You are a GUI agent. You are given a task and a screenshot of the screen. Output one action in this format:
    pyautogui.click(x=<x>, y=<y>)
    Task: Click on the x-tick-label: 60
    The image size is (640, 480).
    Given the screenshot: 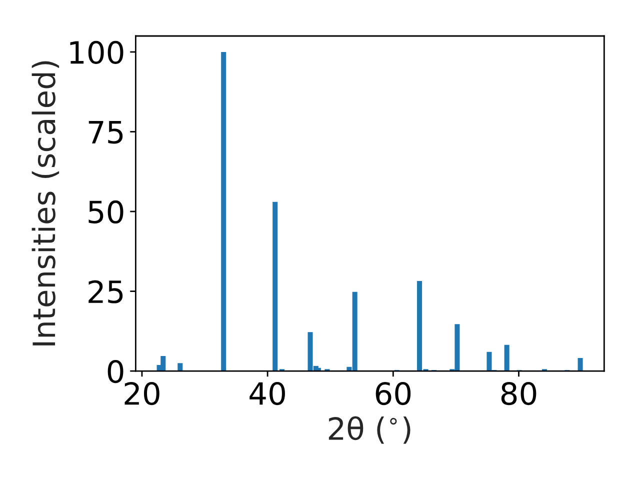 What is the action you would take?
    pyautogui.click(x=393, y=394)
    